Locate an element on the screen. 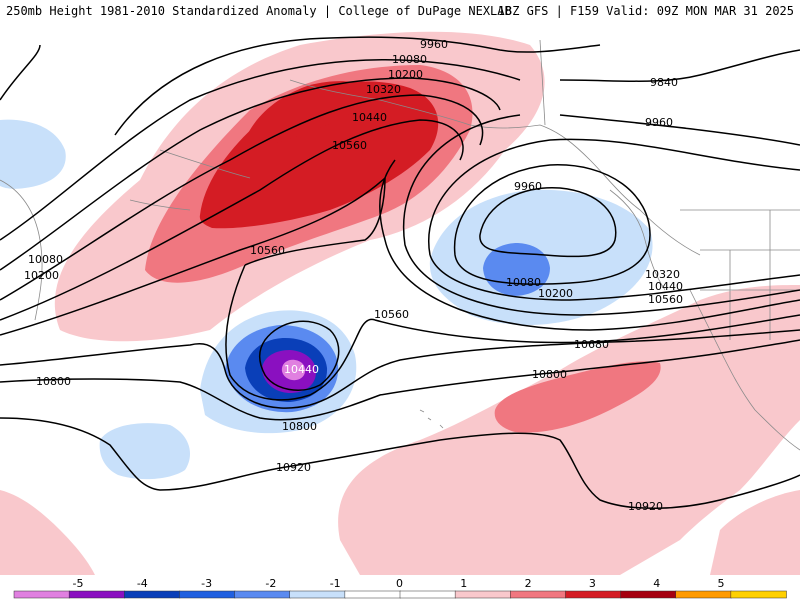  contour-10560-n is located at coordinates (193, 256).